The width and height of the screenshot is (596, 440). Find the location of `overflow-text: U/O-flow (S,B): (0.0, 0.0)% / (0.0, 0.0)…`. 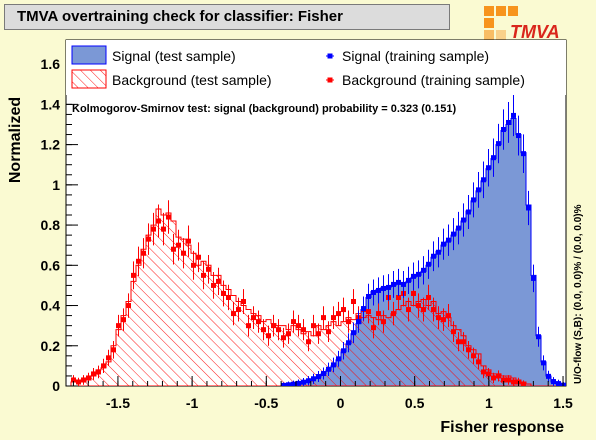

overflow-text: U/O-flow (S,B): (0.0, 0.0)% / (0.0, 0.0)… is located at coordinates (578, 294).